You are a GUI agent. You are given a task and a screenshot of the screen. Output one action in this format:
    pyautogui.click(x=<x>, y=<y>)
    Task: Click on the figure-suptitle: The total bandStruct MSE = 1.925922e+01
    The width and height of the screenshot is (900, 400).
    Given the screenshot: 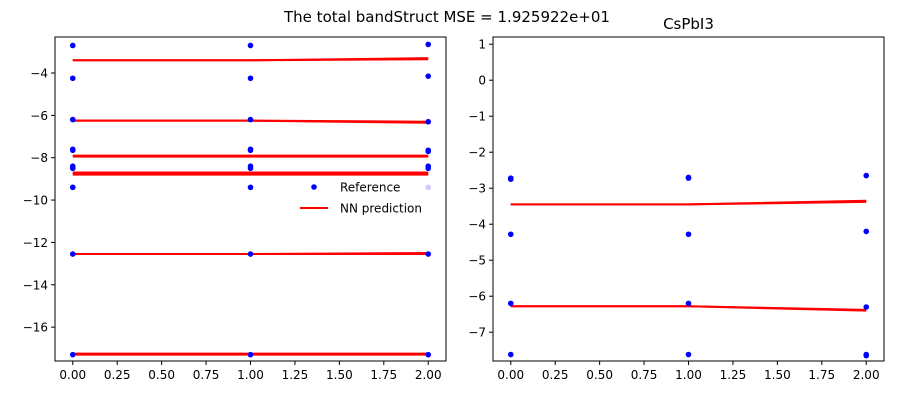 What is the action you would take?
    pyautogui.click(x=446, y=17)
    